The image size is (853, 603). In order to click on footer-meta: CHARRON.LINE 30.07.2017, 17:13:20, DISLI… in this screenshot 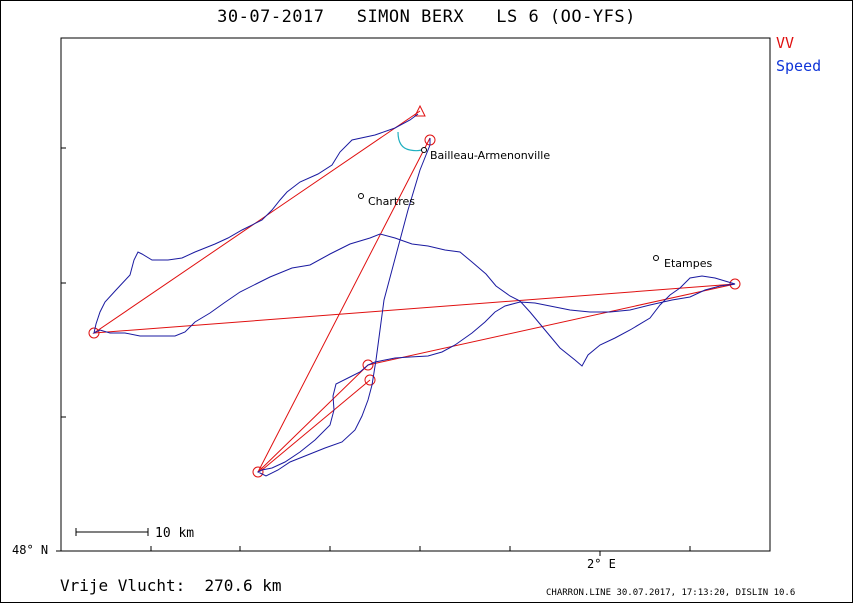, I will do `click(671, 593)`.